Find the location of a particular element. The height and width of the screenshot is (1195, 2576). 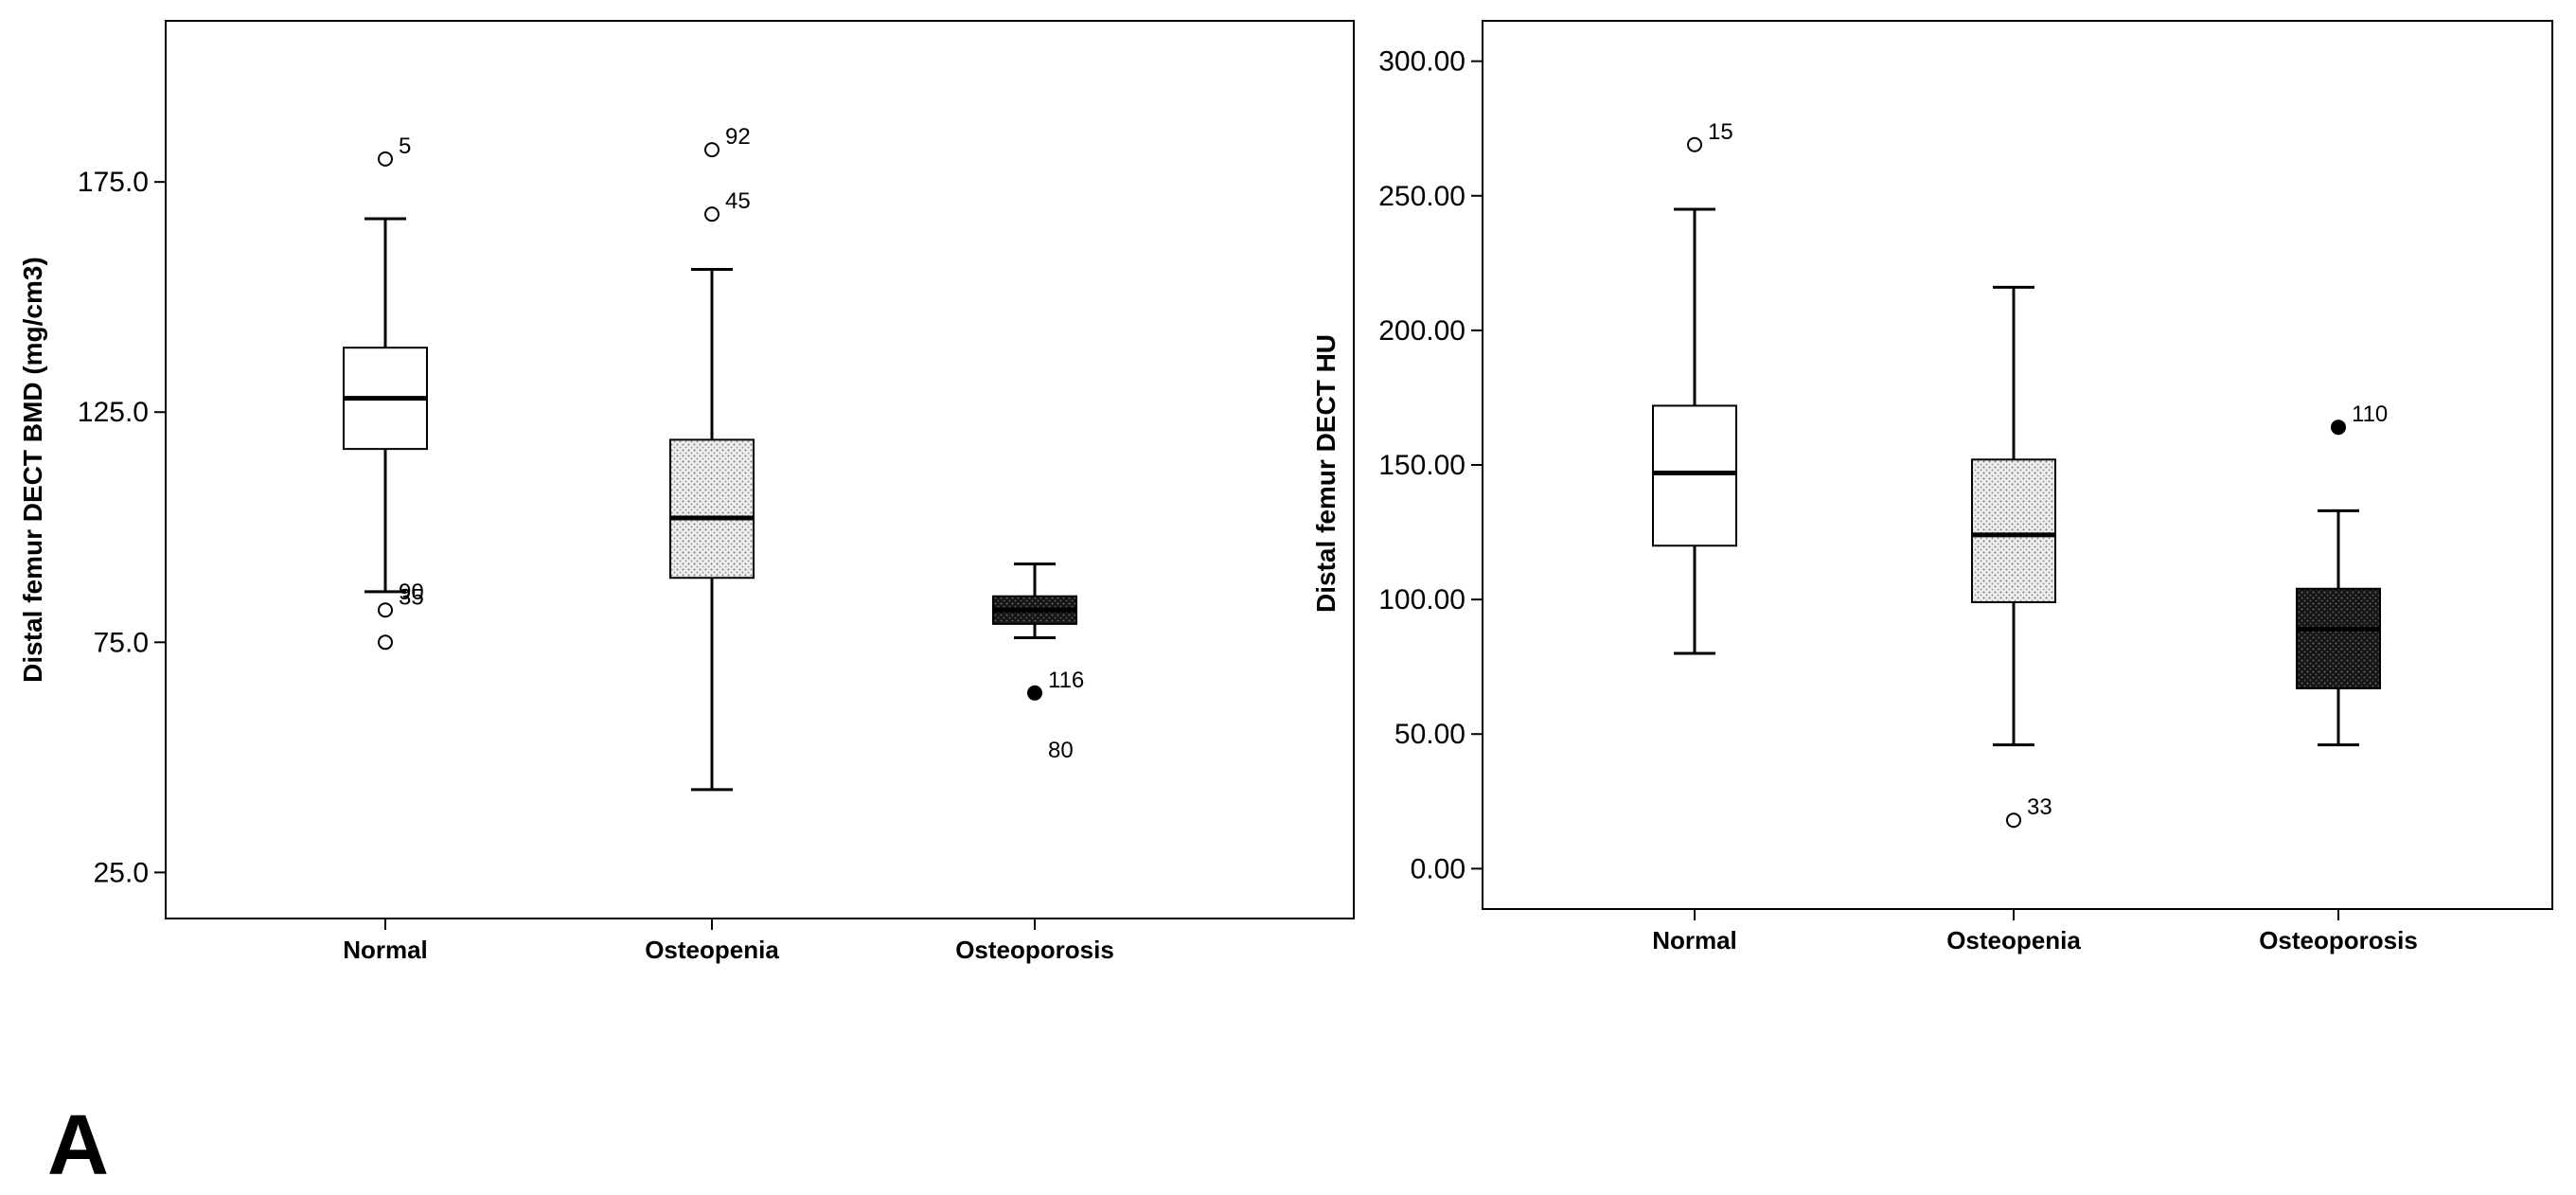

y-axis-label: Distal femur DECT BMD (mg/cm3) is located at coordinates (32, 470).